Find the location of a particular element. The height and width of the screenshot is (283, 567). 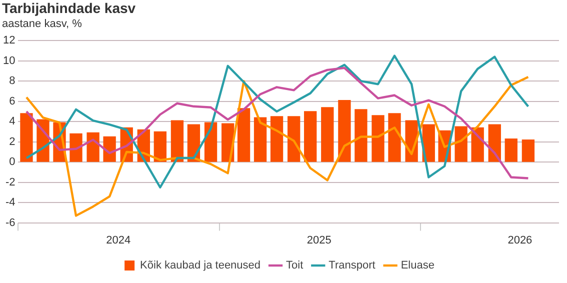

legend-label: Eluase is located at coordinates (417, 266).